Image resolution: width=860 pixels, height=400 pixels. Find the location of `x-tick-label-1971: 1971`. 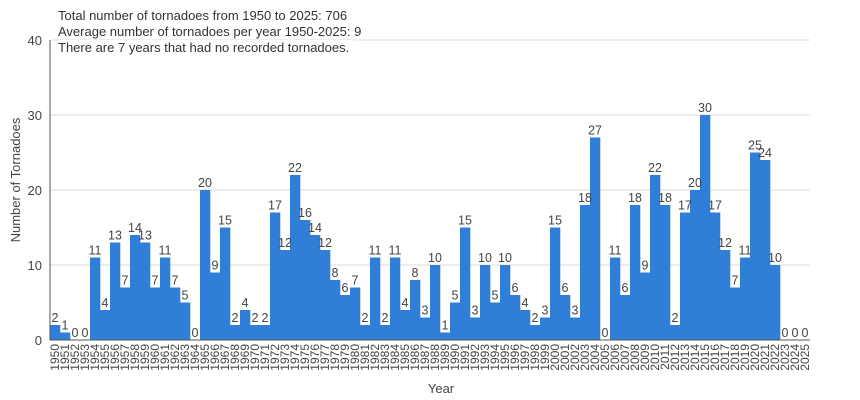

x-tick-label-1971: 1971 is located at coordinates (265, 357).